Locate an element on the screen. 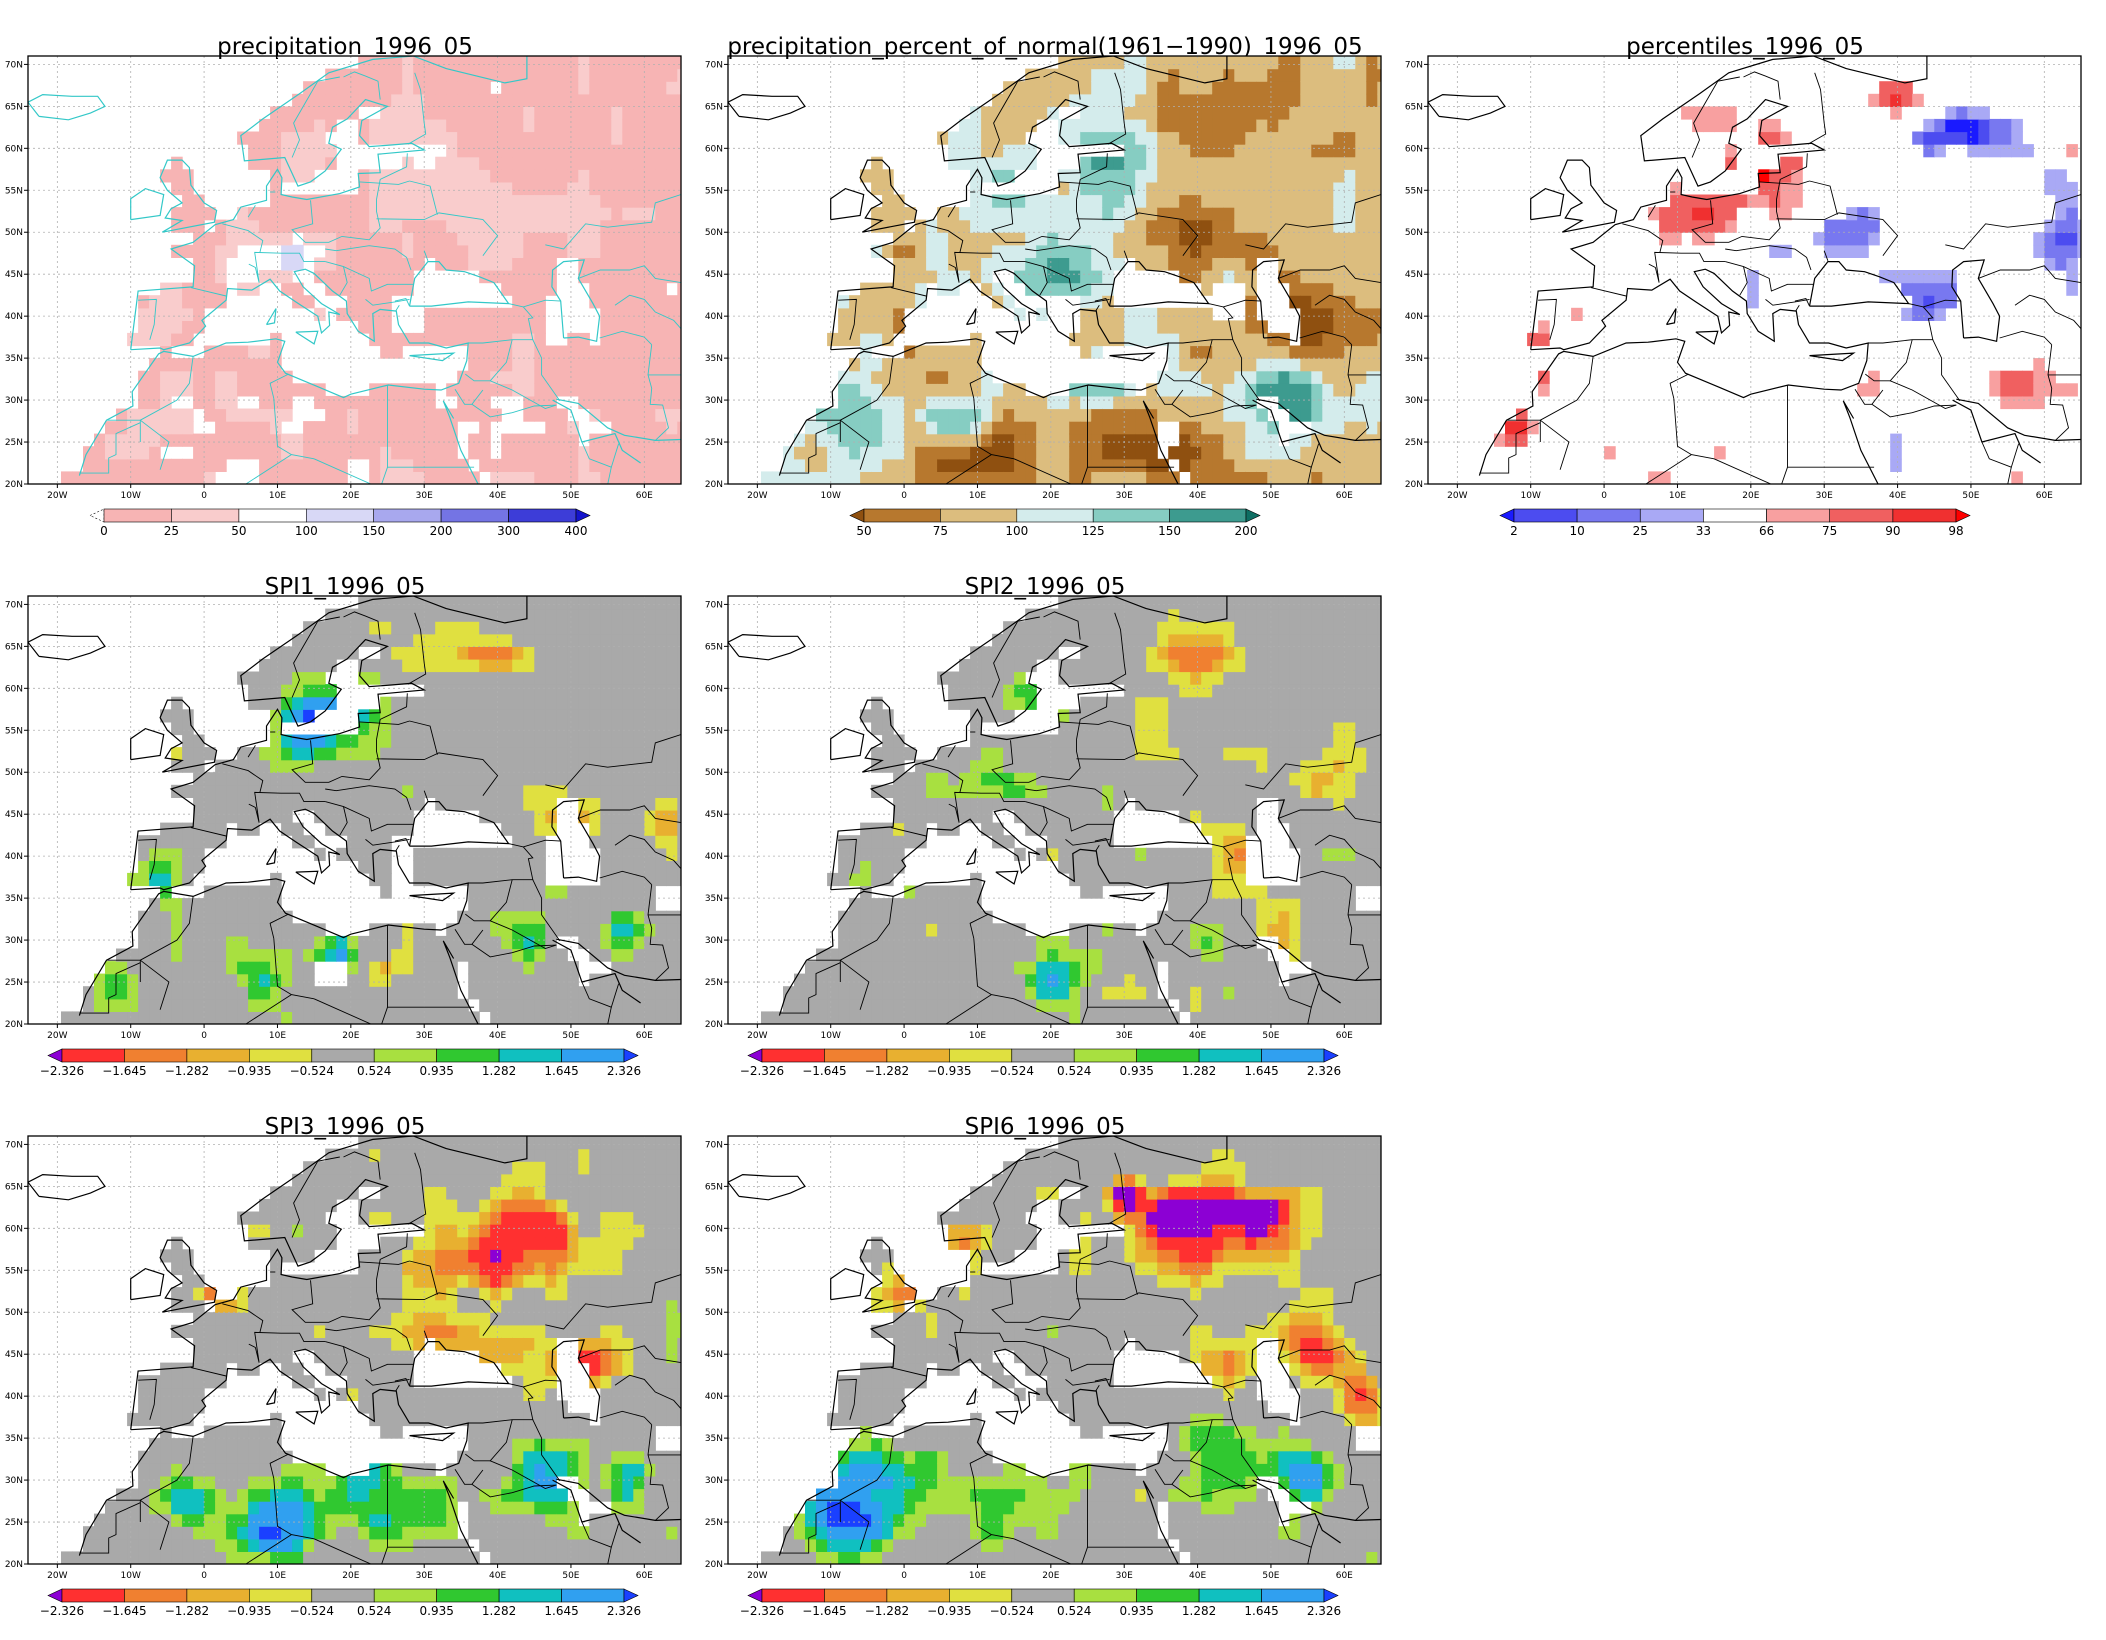 The height and width of the screenshot is (1640, 2106). lon-tick-label: 30E is located at coordinates (1124, 1576).